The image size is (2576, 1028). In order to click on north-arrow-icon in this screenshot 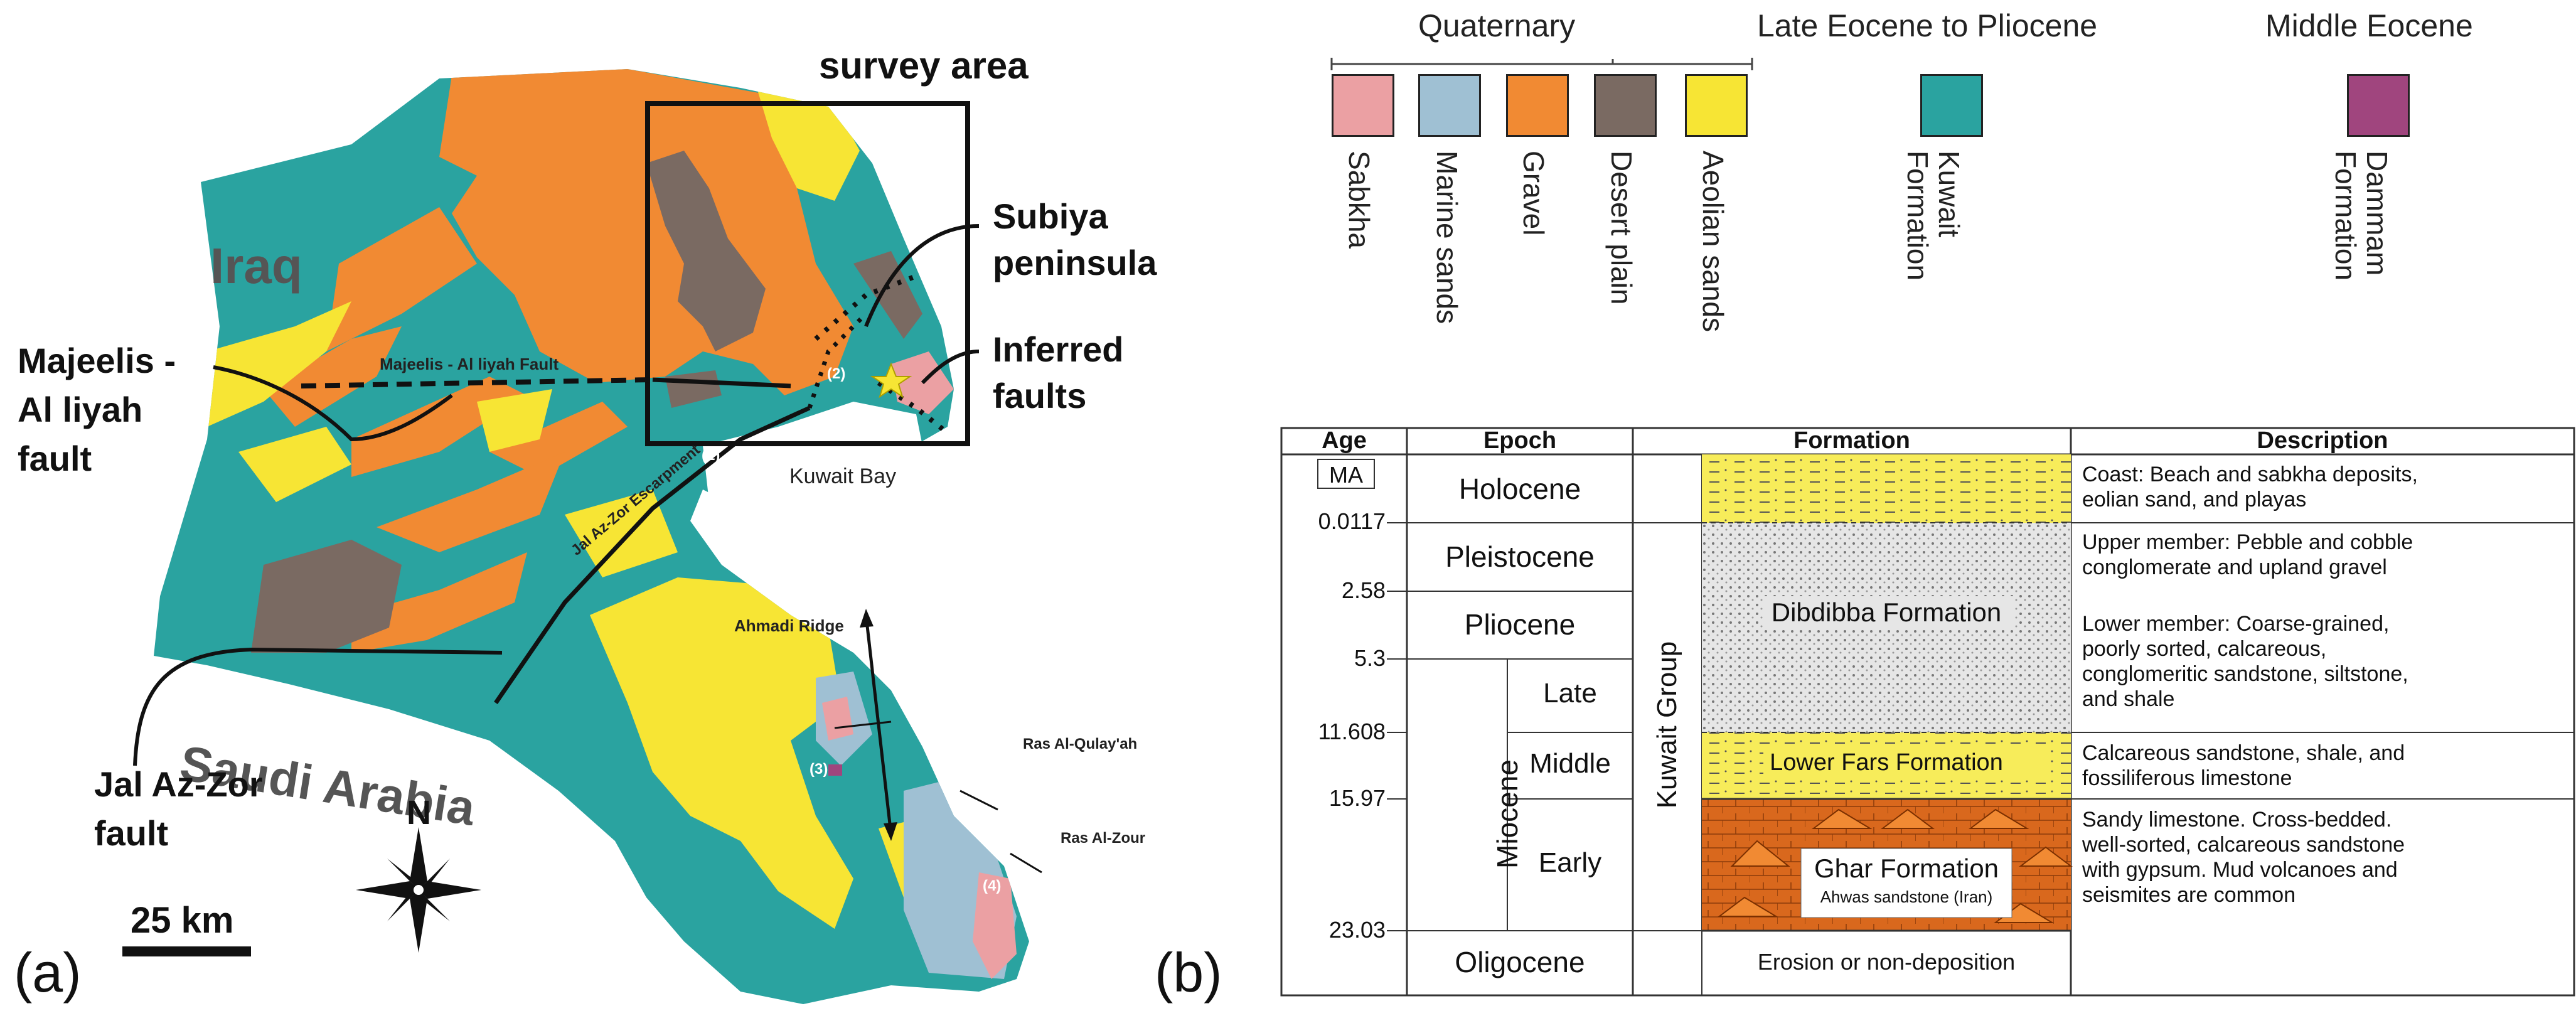, I will do `click(419, 890)`.